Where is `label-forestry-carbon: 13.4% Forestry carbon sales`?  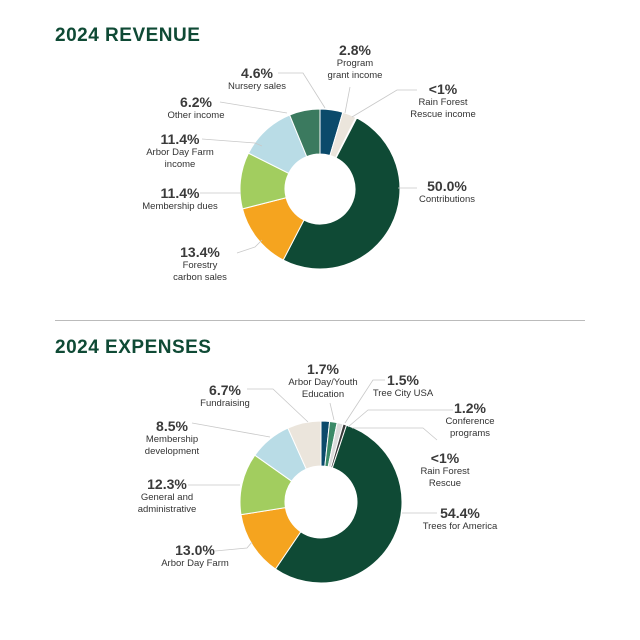 label-forestry-carbon: 13.4% Forestry carbon sales is located at coordinates (200, 264).